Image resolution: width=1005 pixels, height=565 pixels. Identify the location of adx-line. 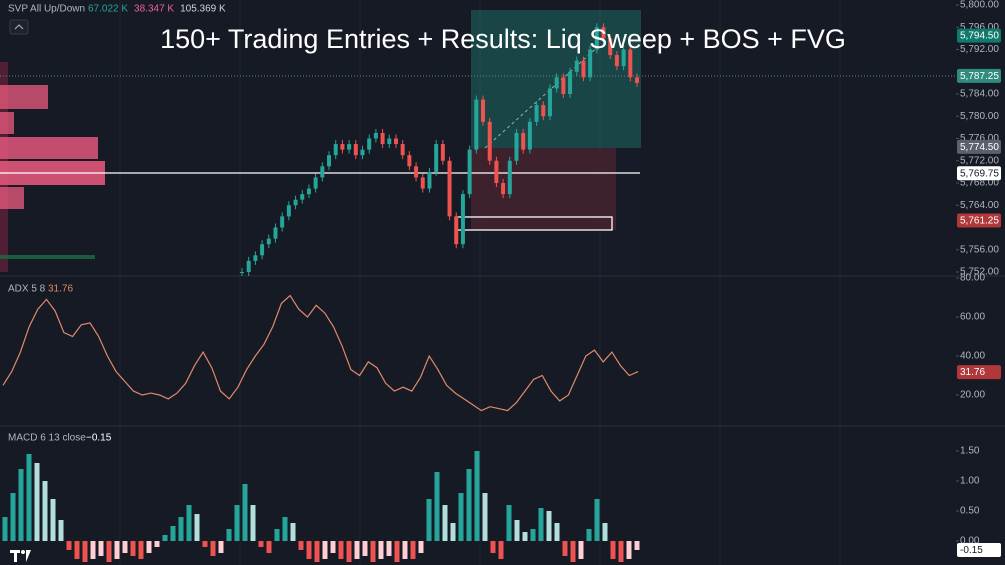
(320, 353).